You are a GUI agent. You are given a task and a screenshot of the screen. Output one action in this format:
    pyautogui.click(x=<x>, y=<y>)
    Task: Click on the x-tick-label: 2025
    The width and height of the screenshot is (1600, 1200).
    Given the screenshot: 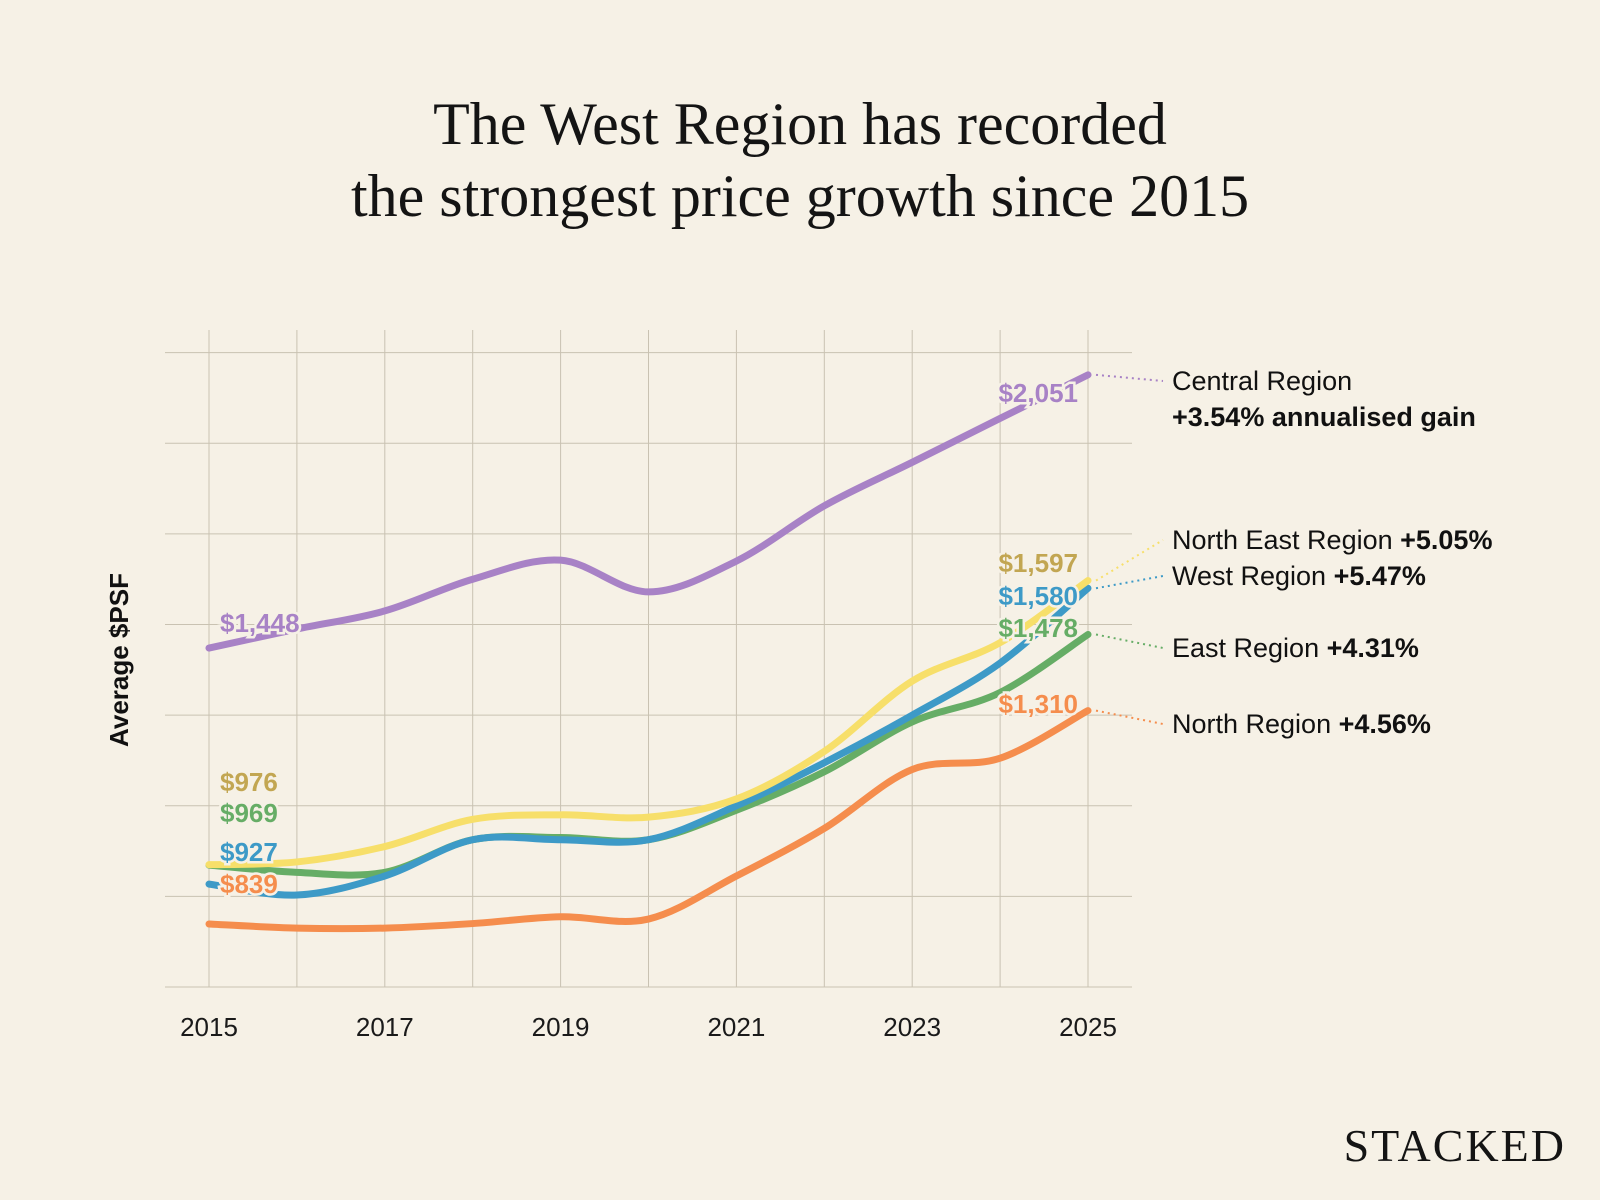 What is the action you would take?
    pyautogui.click(x=1088, y=1027)
    